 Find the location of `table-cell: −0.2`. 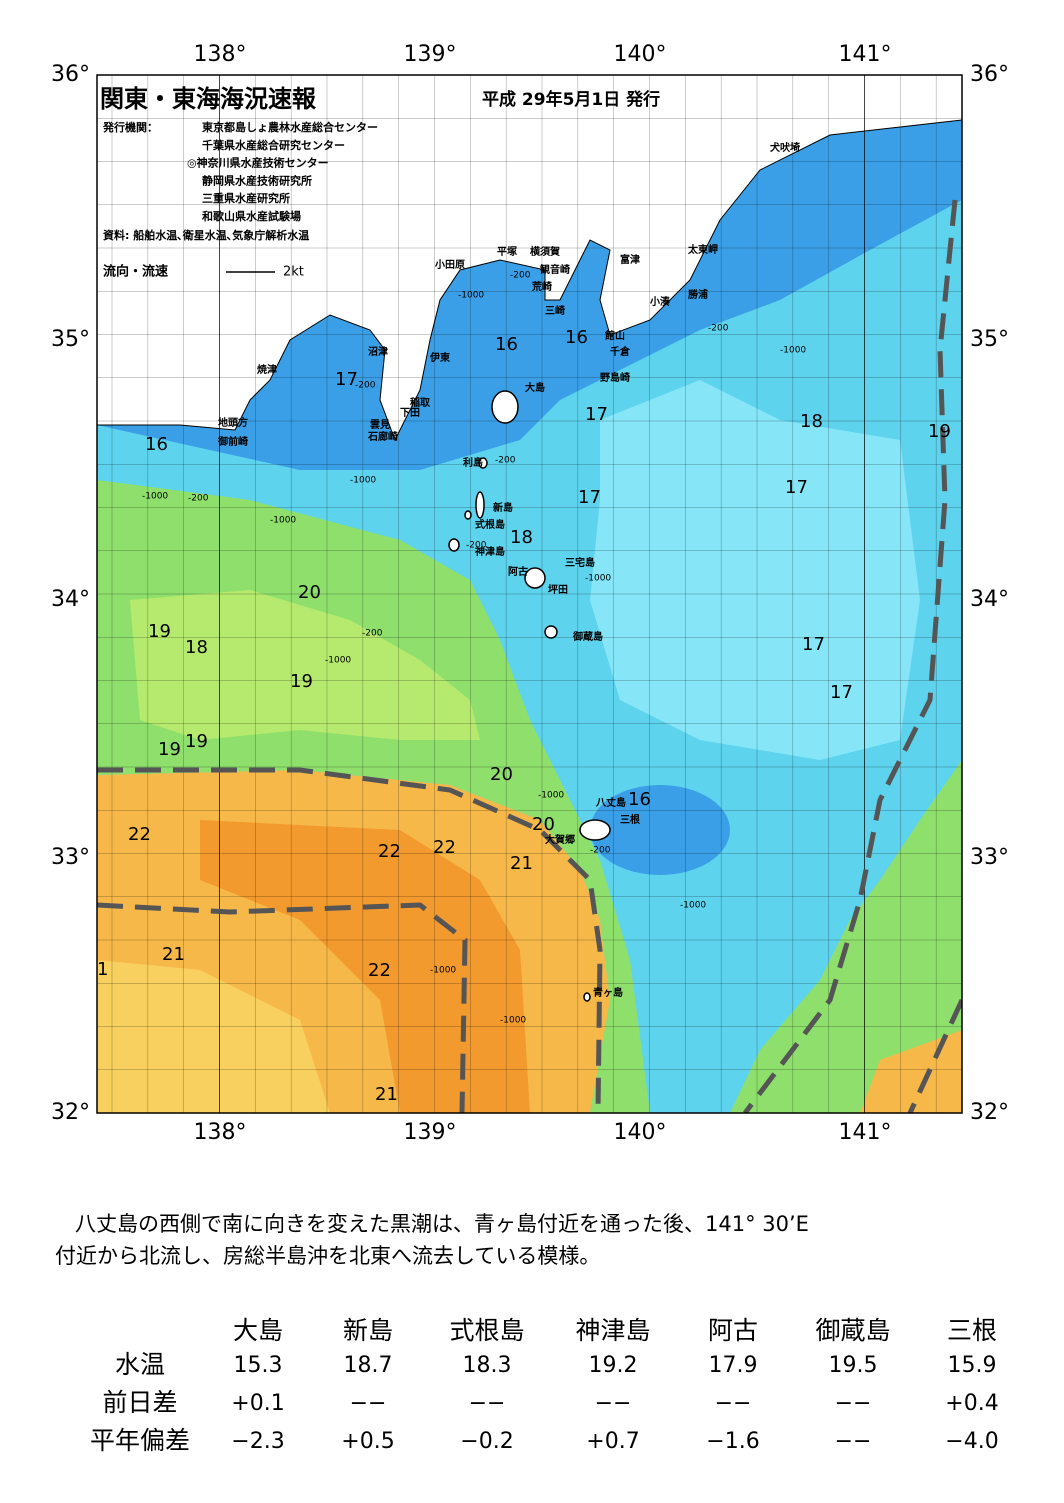

table-cell: −0.2 is located at coordinates (486, 1441).